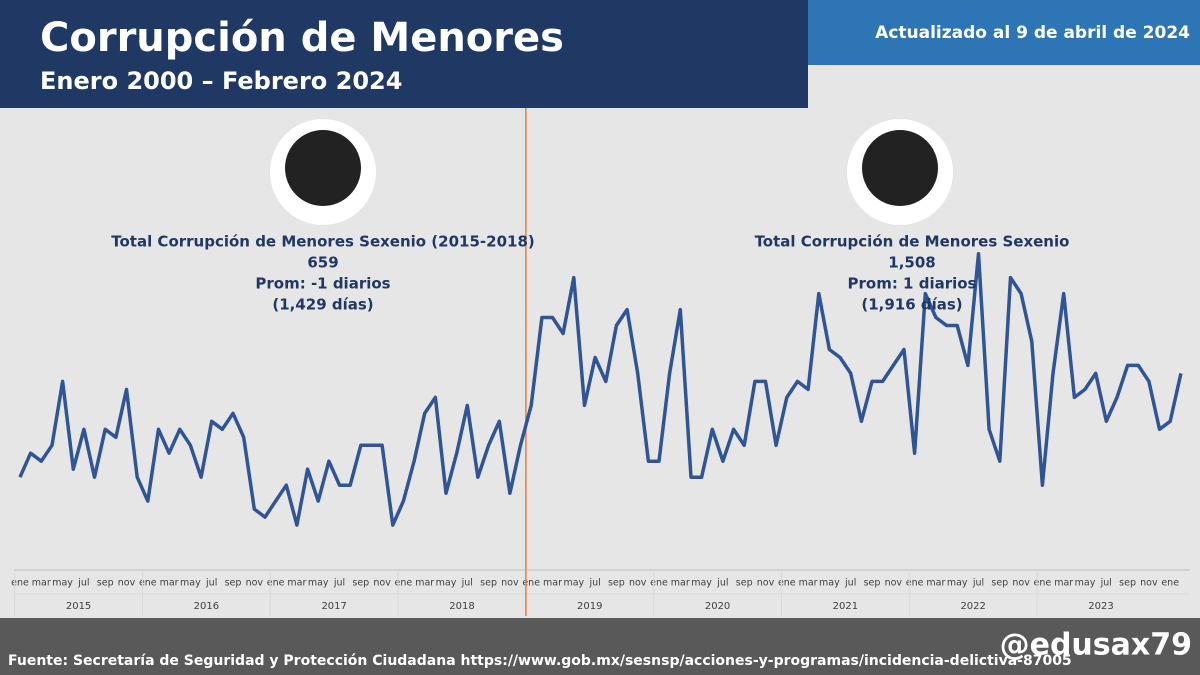  What do you see at coordinates (717, 606) in the screenshot?
I see `year-label: 2020` at bounding box center [717, 606].